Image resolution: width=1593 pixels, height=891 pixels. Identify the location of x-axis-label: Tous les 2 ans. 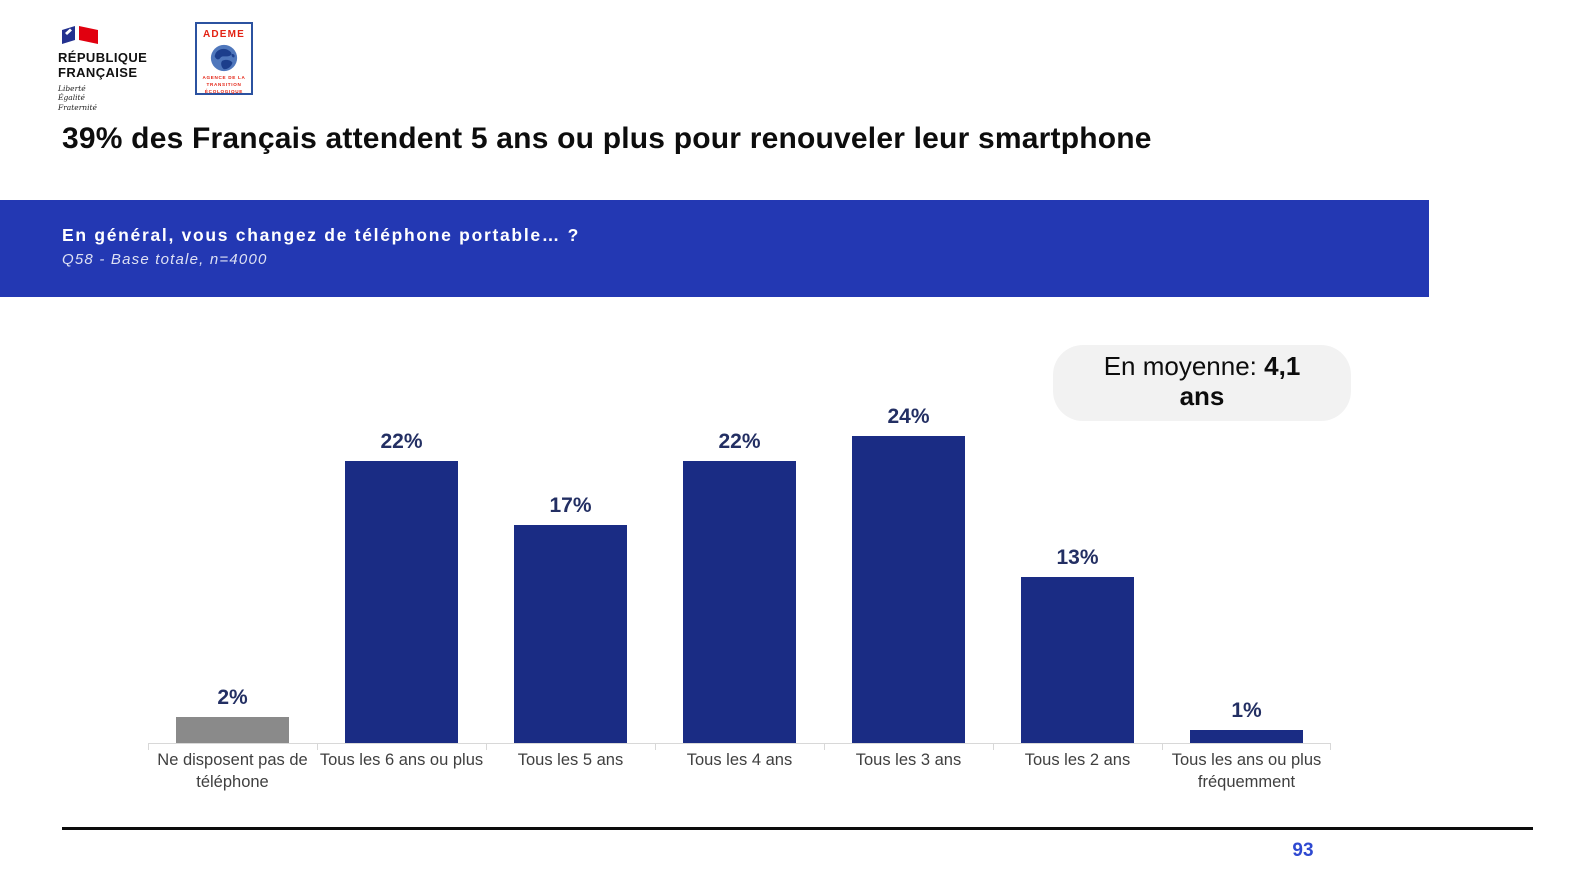
(1077, 760).